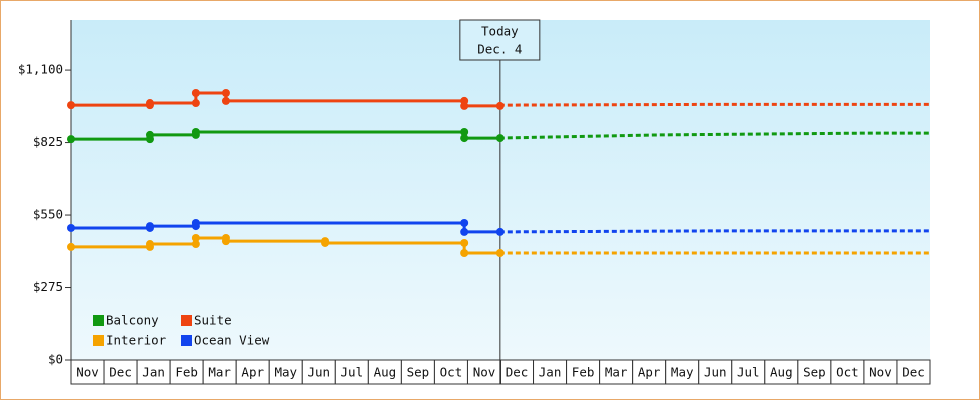  What do you see at coordinates (499, 49) in the screenshot?
I see `today-label: Dec. 4` at bounding box center [499, 49].